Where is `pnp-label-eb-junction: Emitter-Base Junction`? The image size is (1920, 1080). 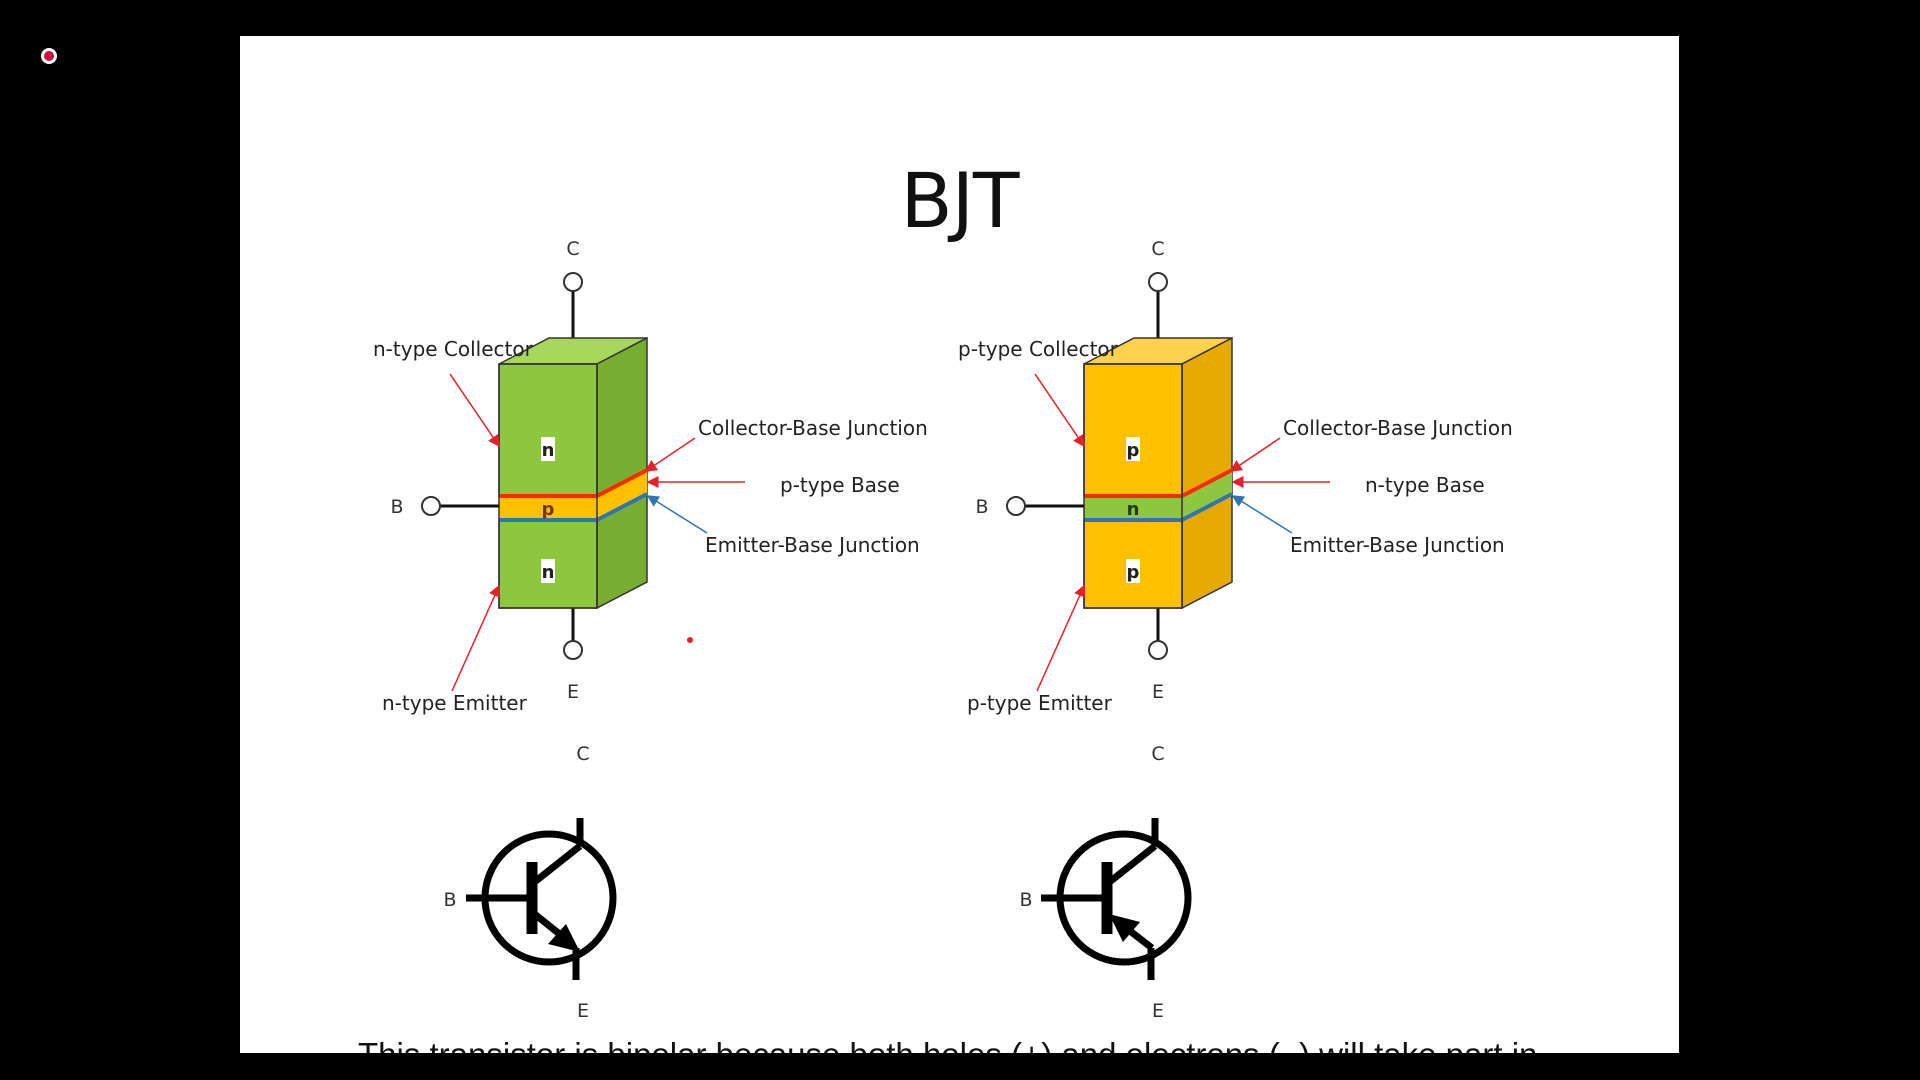
pnp-label-eb-junction: Emitter-Base Junction is located at coordinates (1397, 545).